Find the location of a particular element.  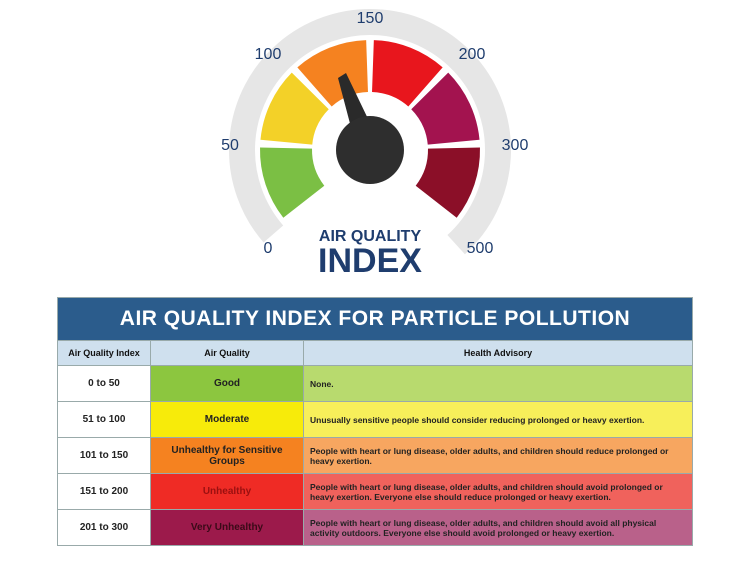

gauge-tick-label: 150 is located at coordinates (370, 18).